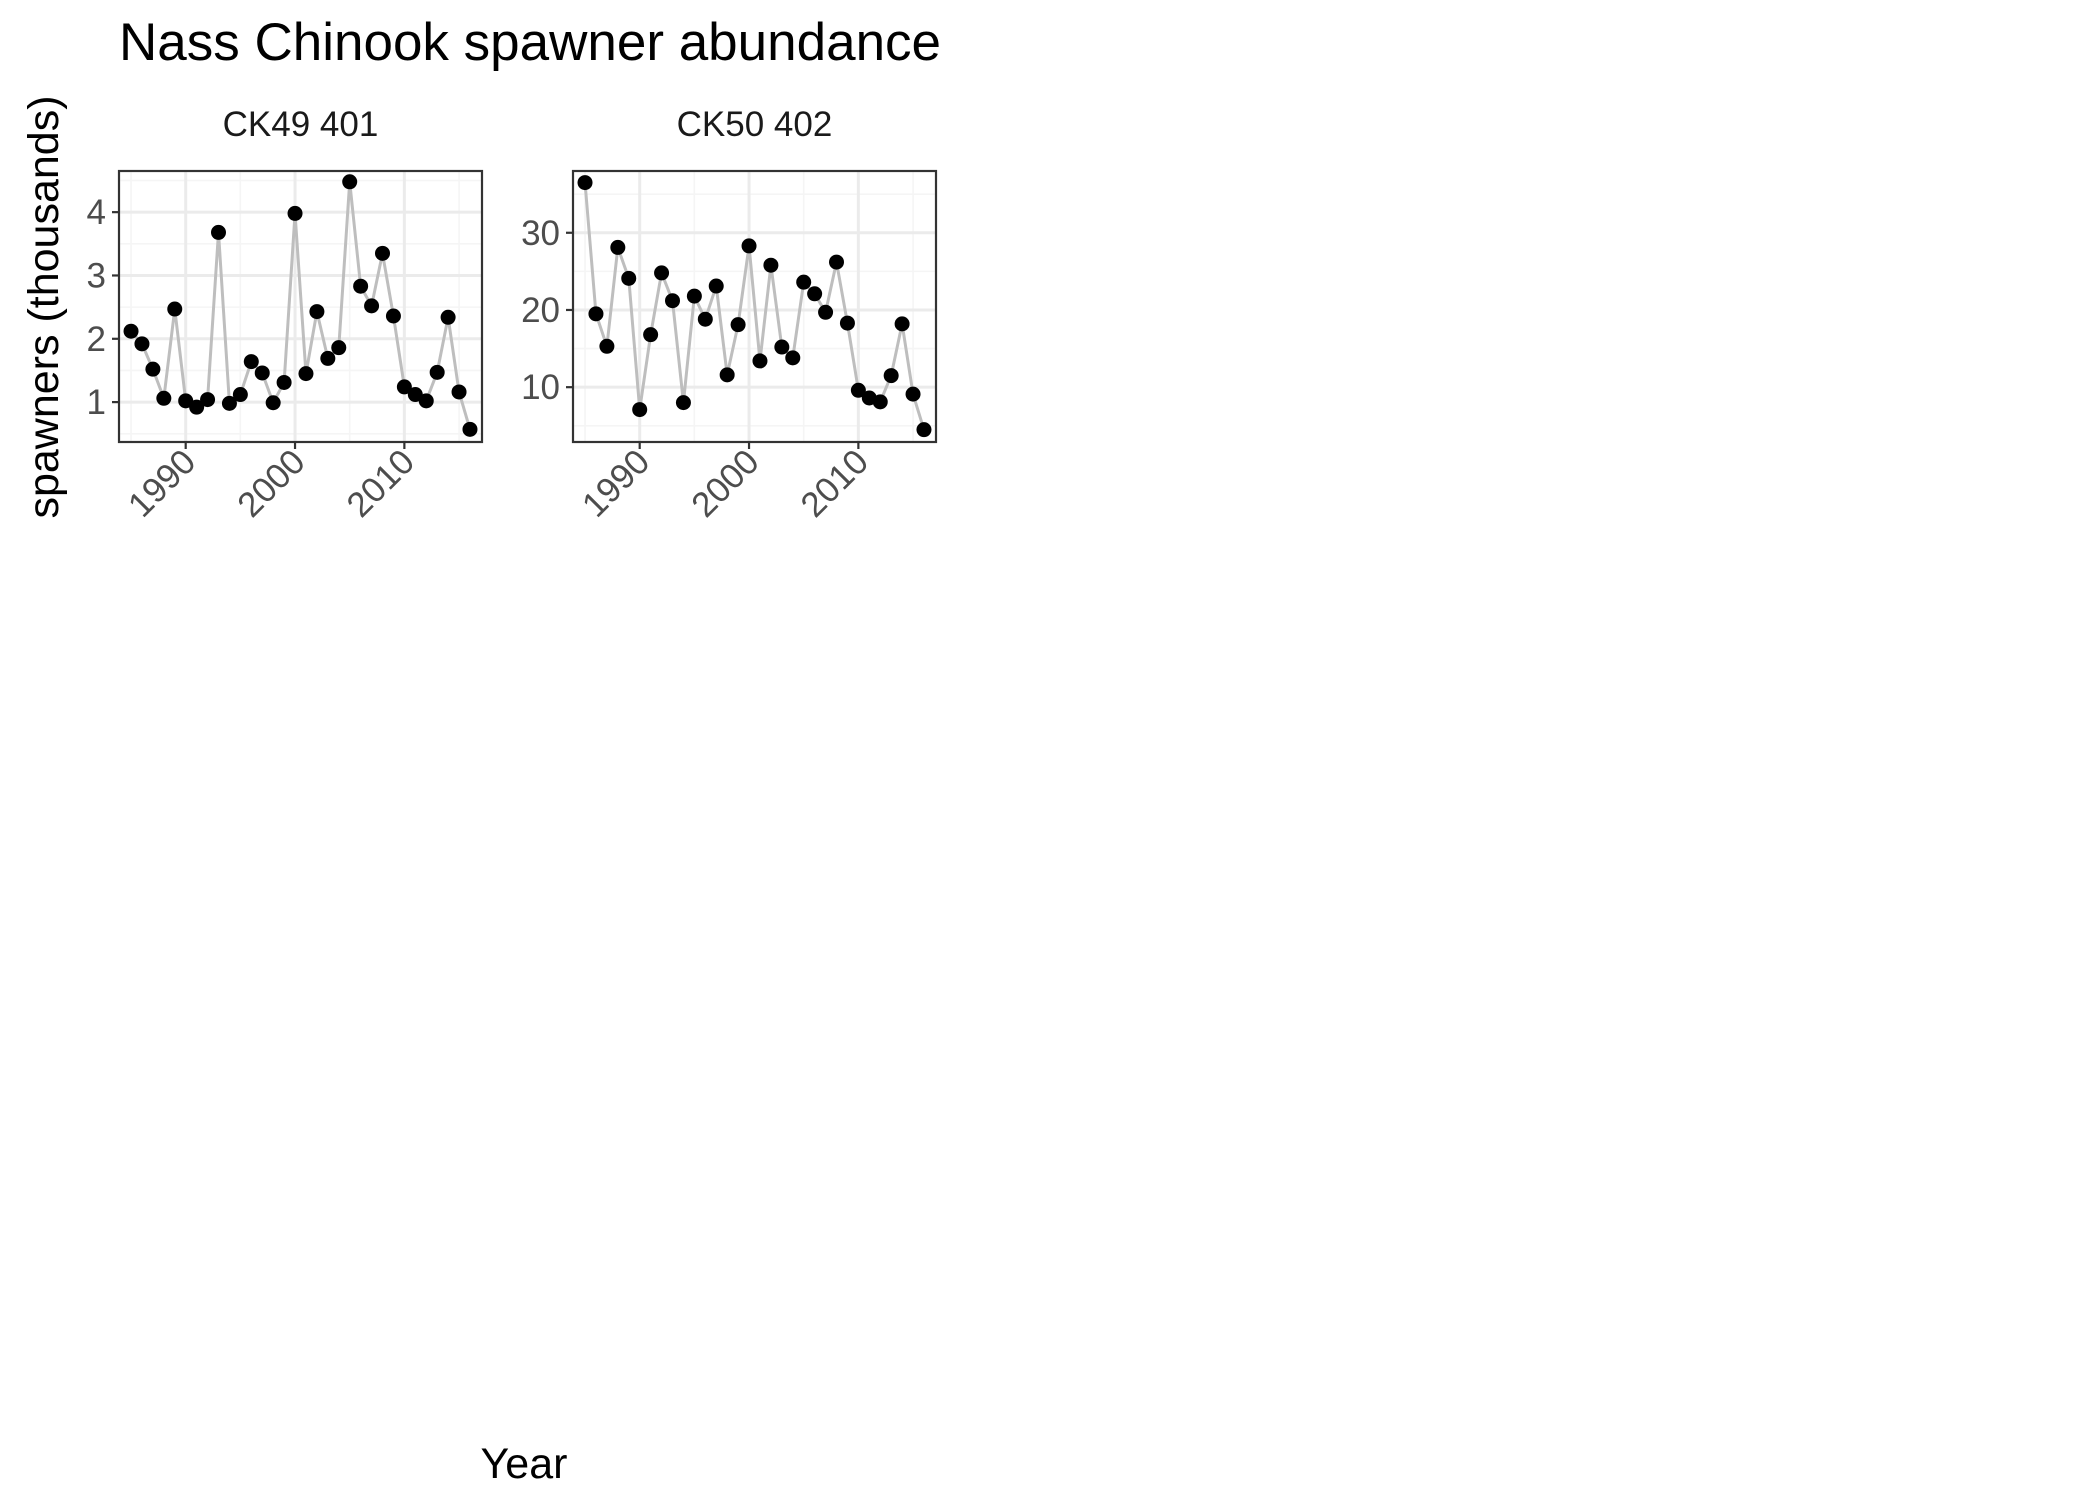 This screenshot has width=2100, height=1500. What do you see at coordinates (540, 233) in the screenshot?
I see `y-tick-label: 30` at bounding box center [540, 233].